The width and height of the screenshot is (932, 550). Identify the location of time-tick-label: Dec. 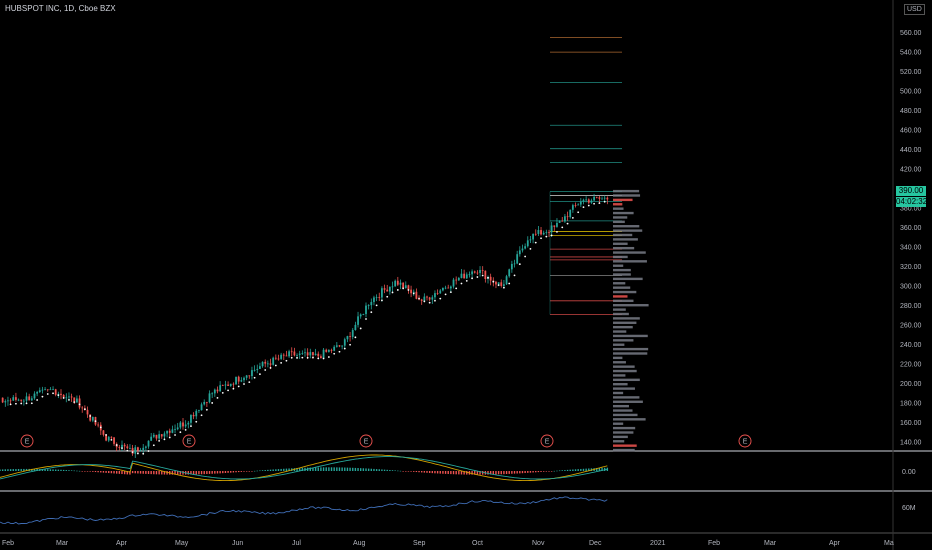
(595, 543).